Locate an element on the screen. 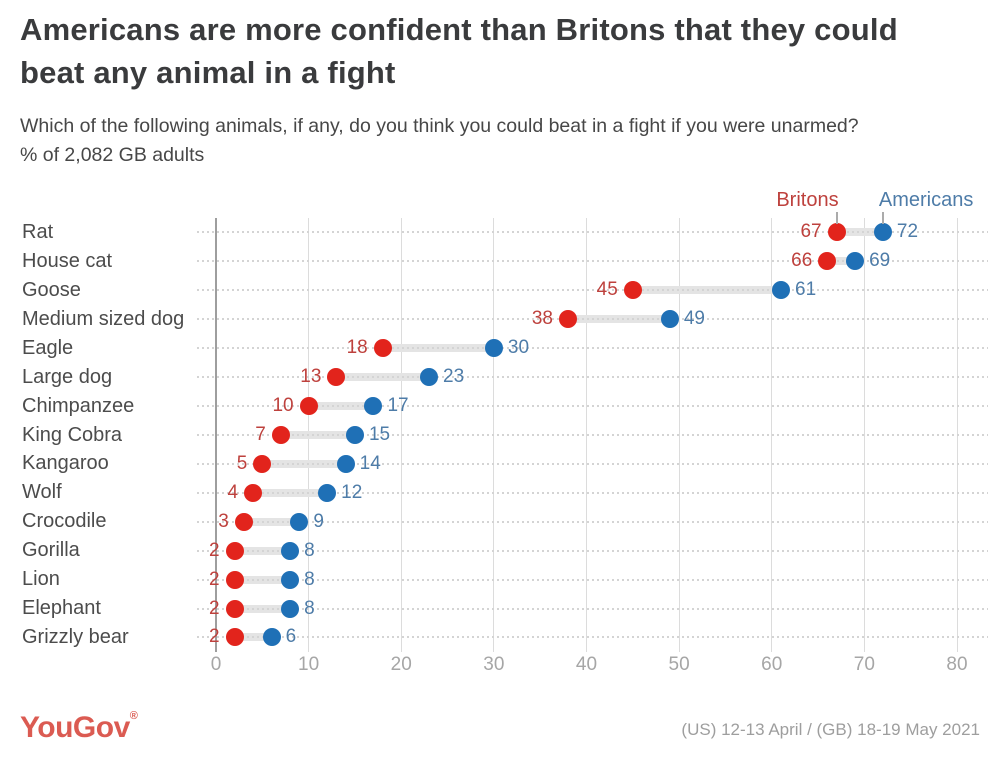 This screenshot has width=1000, height=770. category-label-king-cobra: King Cobra is located at coordinates (72, 434).